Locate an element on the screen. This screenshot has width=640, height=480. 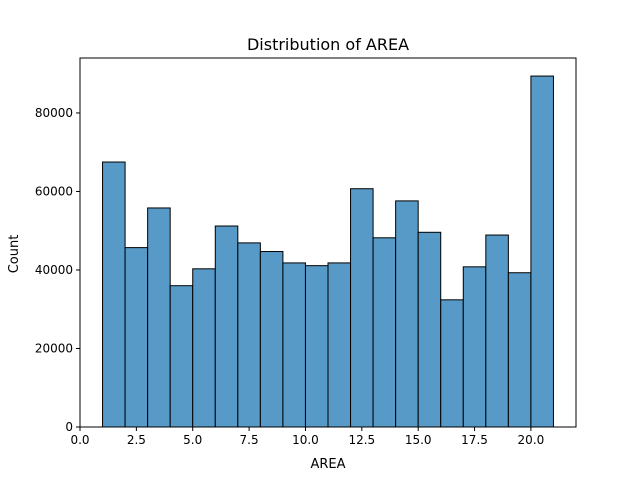
y-tick-label: 60000 is located at coordinates (54, 191).